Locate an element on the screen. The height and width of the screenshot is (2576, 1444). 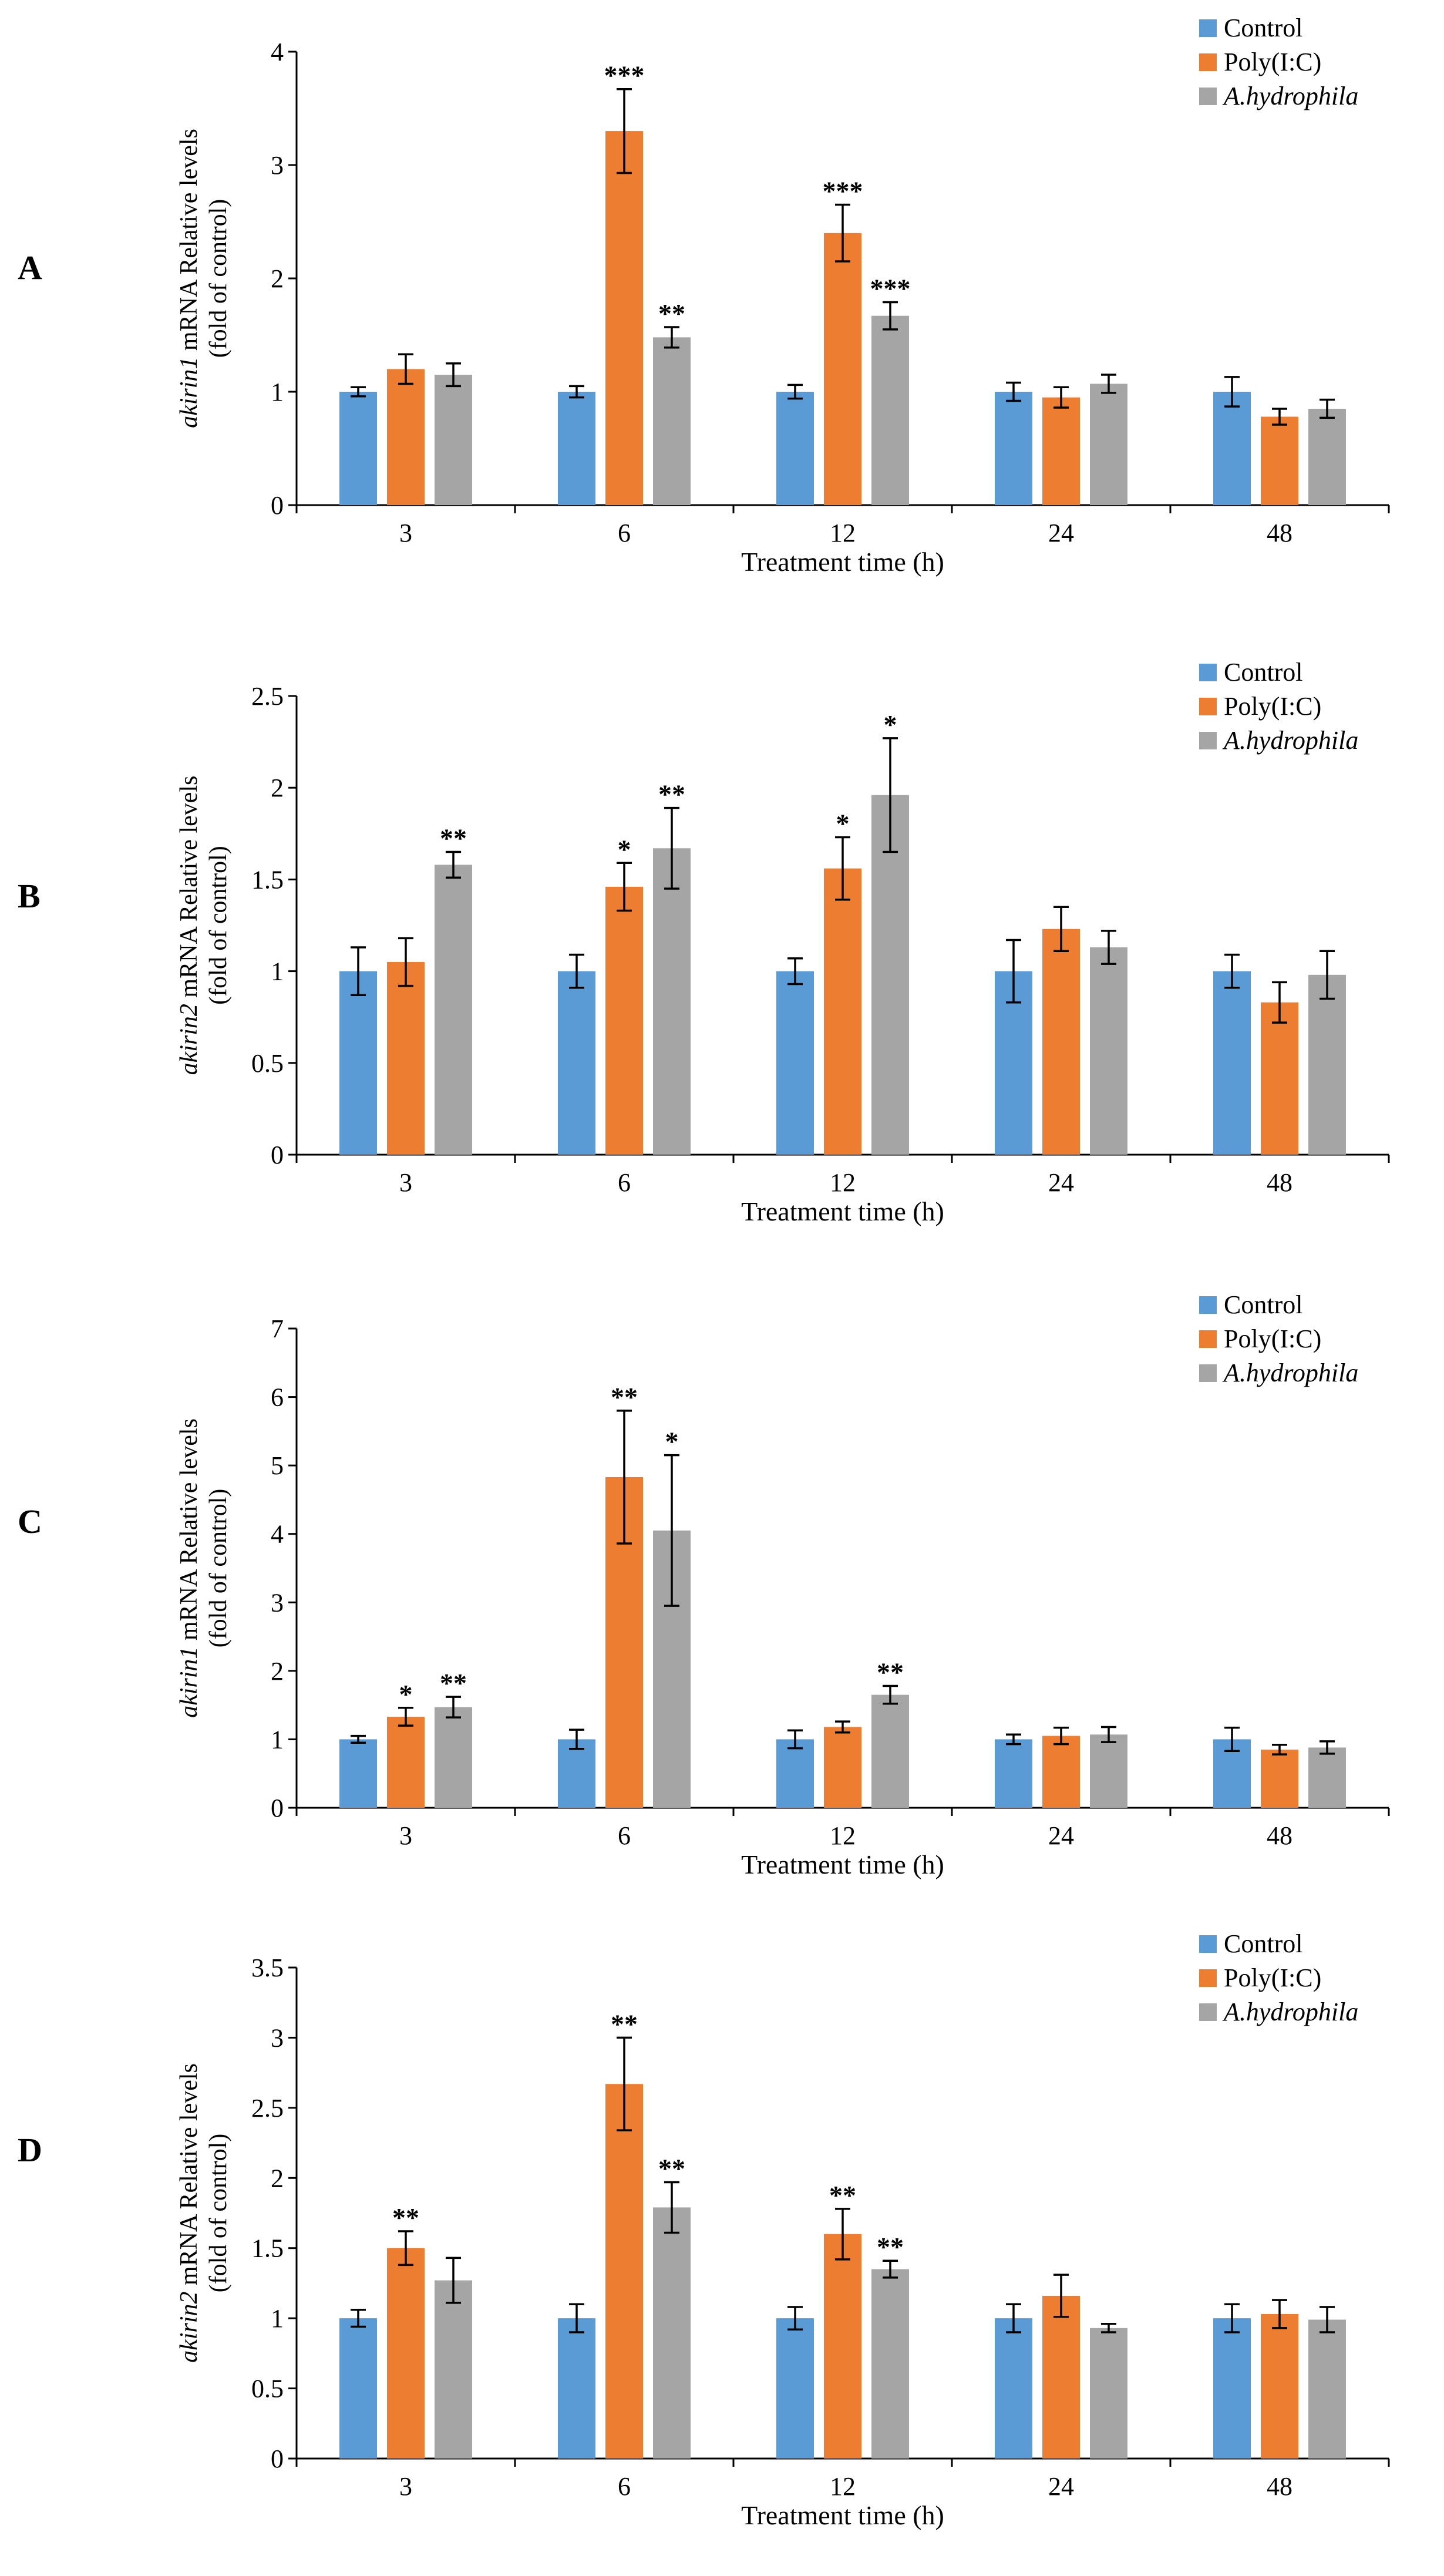
significance-mark: *** is located at coordinates (624, 75).